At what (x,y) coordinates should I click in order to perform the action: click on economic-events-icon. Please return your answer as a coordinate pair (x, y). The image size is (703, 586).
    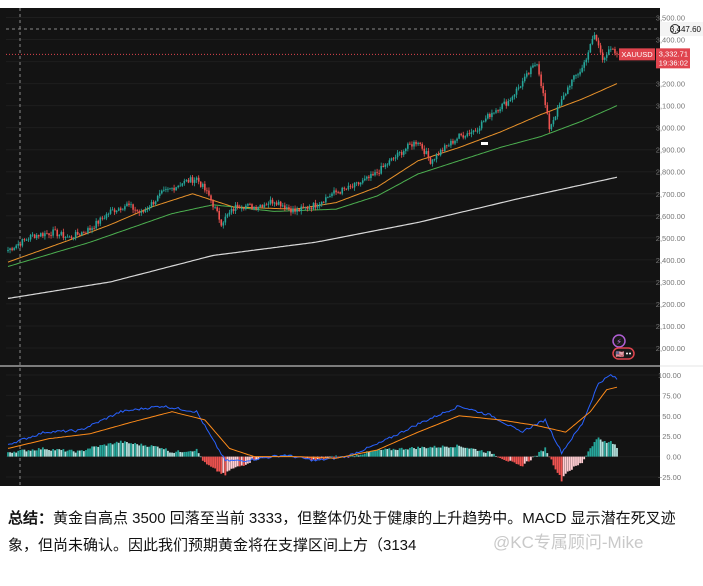
    Looking at the image, I should click on (623, 353).